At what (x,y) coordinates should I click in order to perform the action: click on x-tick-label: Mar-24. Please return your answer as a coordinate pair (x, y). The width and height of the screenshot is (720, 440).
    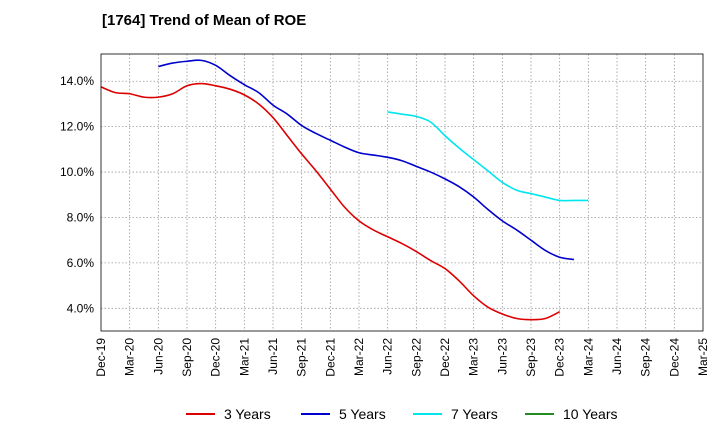
    Looking at the image, I should click on (588, 357).